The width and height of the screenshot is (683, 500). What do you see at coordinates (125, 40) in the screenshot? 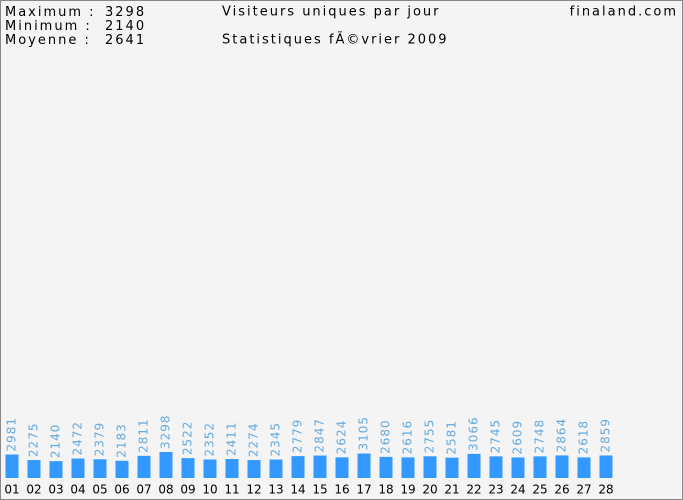
I see `stat-value: 2641` at bounding box center [125, 40].